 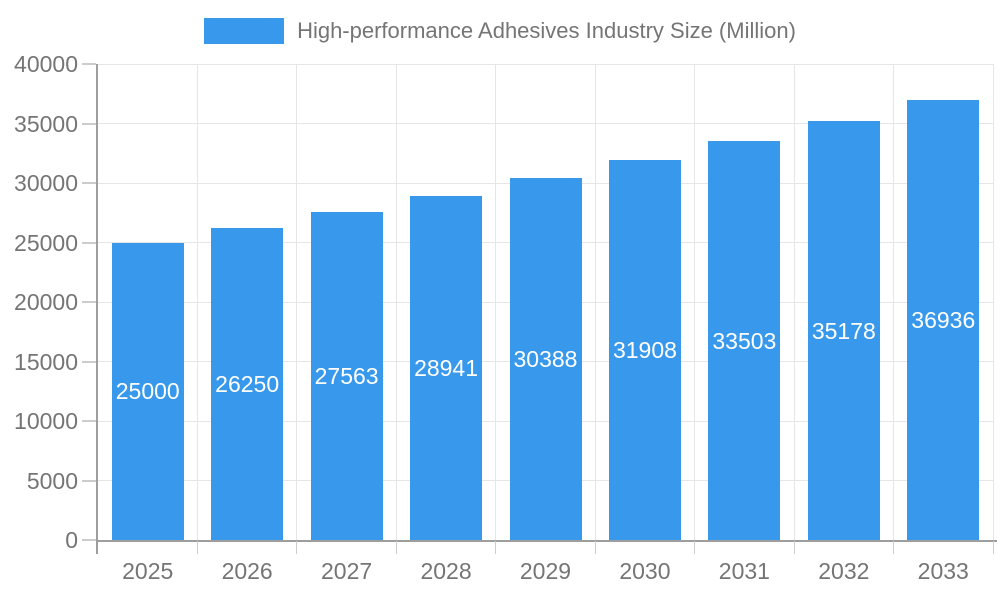 I want to click on bar-value-label: 28941, so click(x=446, y=367).